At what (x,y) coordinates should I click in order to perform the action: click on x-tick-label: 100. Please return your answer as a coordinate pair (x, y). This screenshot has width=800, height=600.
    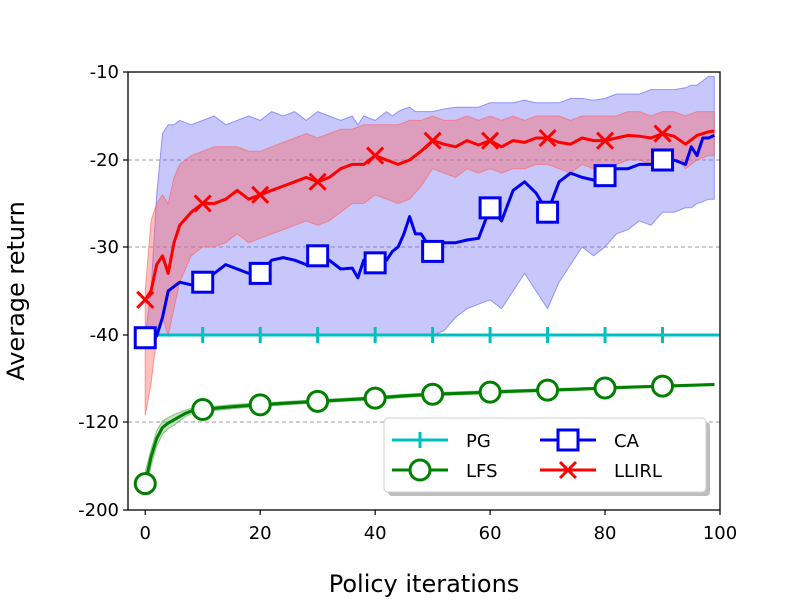
    Looking at the image, I should click on (720, 533).